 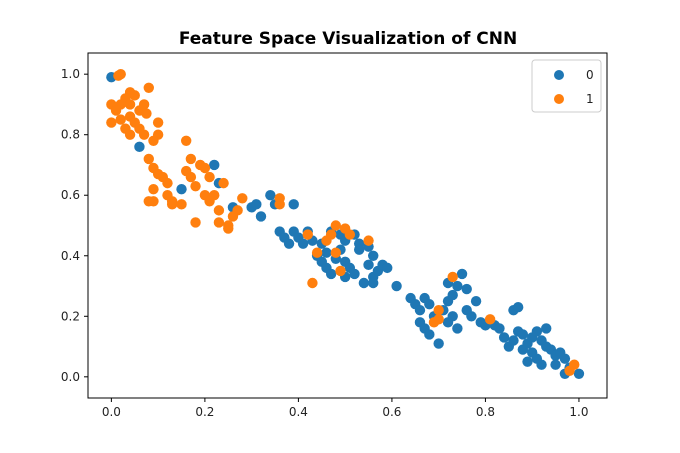 What do you see at coordinates (566, 86) in the screenshot?
I see `legend: 0 1` at bounding box center [566, 86].